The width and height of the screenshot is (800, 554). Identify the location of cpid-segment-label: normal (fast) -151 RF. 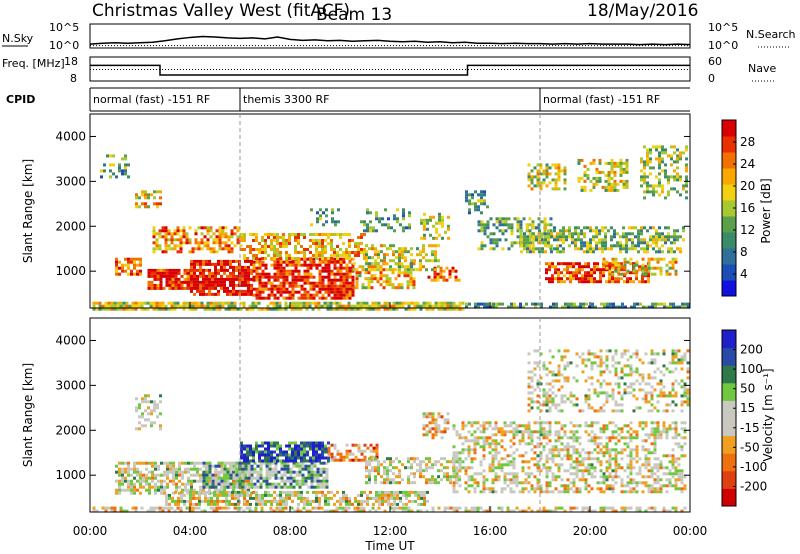
(601, 99).